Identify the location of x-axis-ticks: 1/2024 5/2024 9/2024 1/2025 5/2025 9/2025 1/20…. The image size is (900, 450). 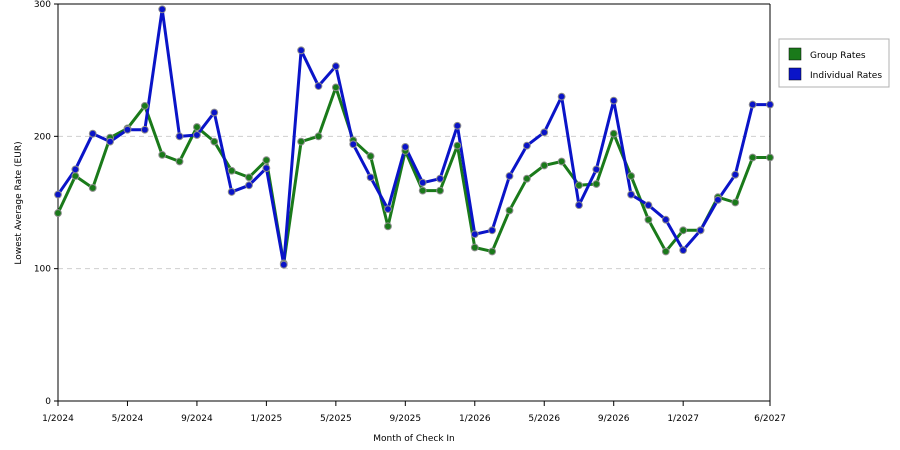
(414, 412).